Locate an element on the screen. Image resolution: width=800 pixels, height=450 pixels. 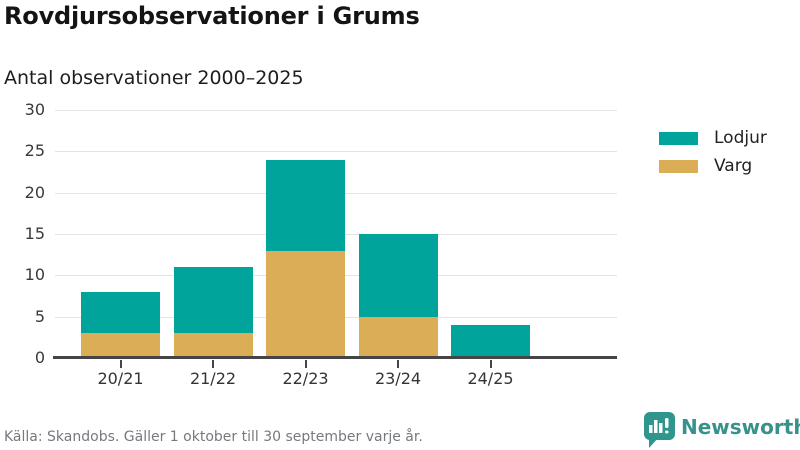
y-axis-labels: 0 5 10 15 20 25 30 is located at coordinates (22, 233).